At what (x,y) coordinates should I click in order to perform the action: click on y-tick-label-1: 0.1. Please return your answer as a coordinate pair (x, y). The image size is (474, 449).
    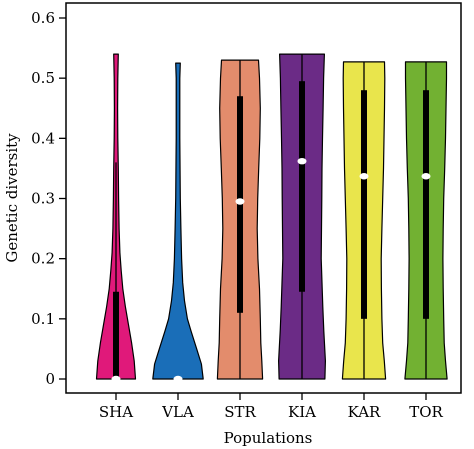
    Looking at the image, I should click on (43, 319).